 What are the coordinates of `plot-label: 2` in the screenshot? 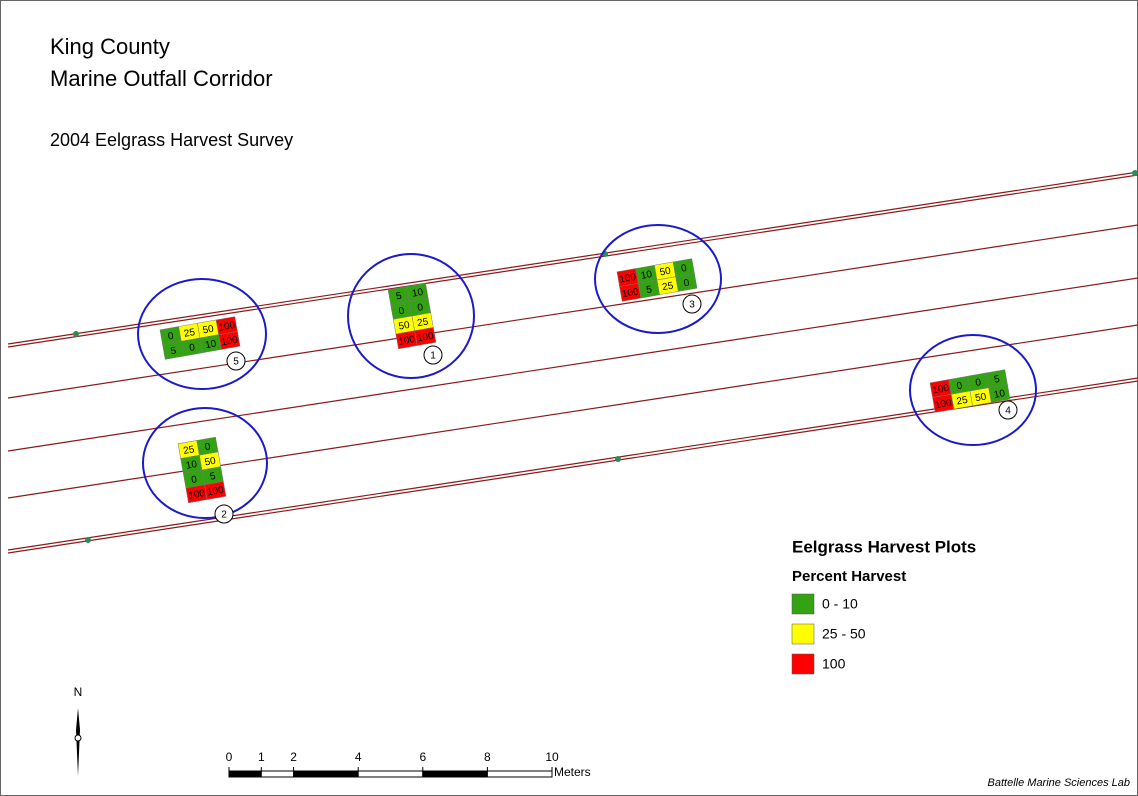 It's located at (224, 515).